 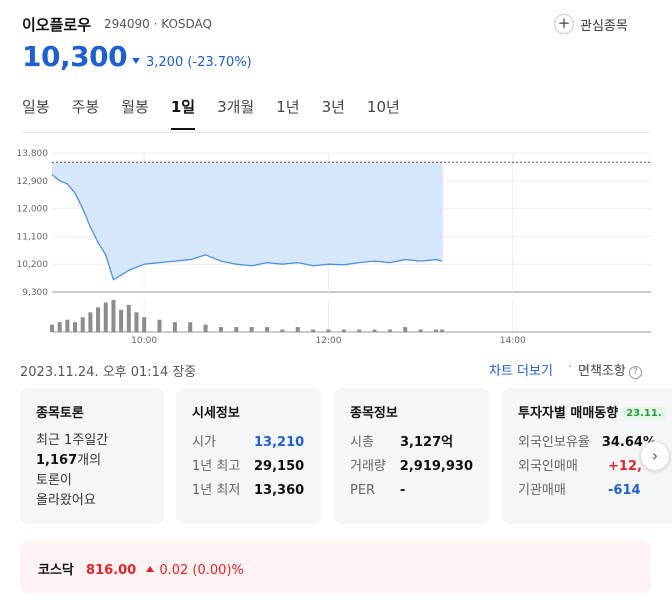 I want to click on investor-key: 기관매매, so click(x=542, y=490).